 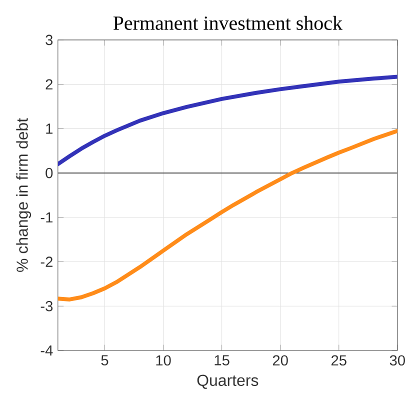 I want to click on x-tick-label: 20, so click(x=280, y=360).